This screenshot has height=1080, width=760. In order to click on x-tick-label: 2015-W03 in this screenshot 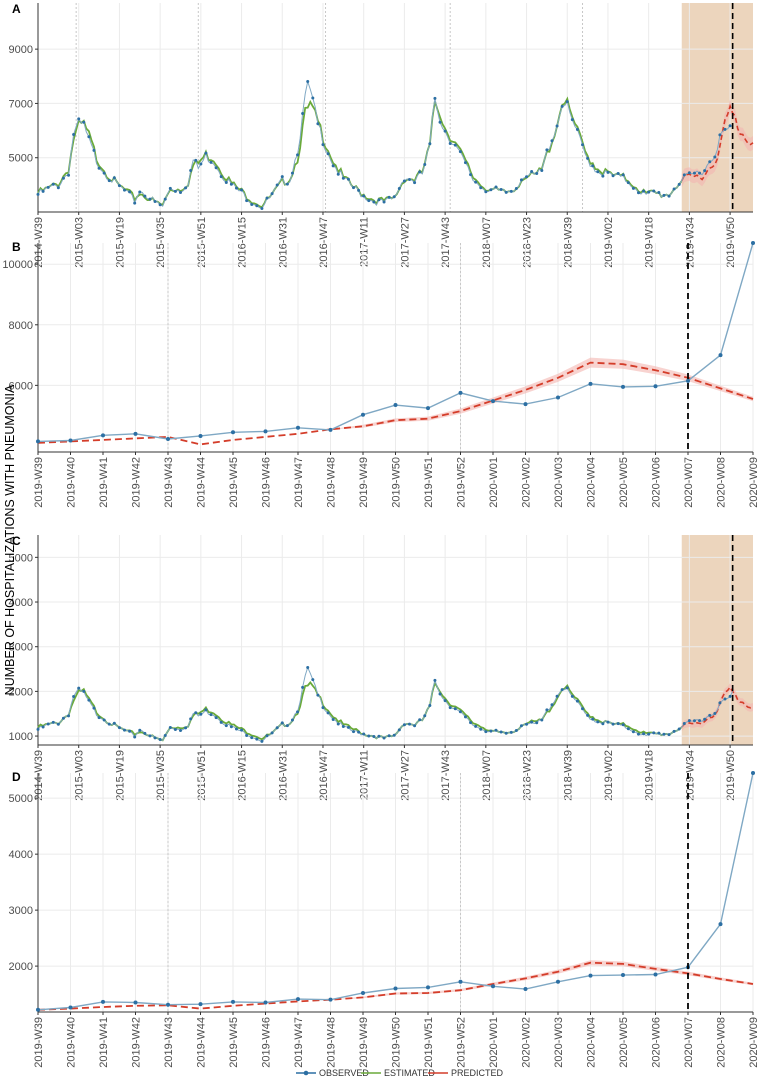, I will do `click(80, 242)`.